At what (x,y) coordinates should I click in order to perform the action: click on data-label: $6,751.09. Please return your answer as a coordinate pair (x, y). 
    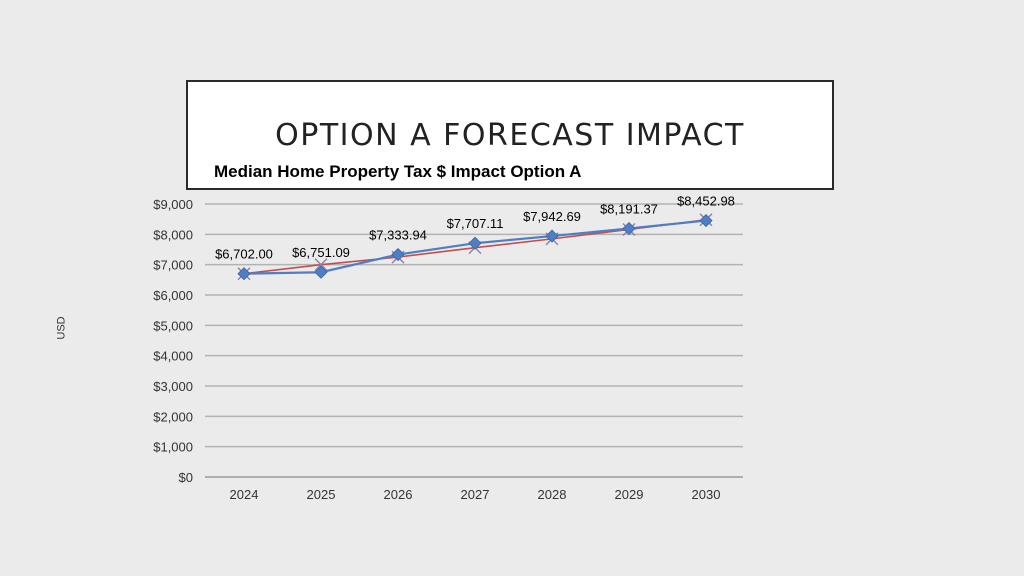
    Looking at the image, I should click on (321, 252).